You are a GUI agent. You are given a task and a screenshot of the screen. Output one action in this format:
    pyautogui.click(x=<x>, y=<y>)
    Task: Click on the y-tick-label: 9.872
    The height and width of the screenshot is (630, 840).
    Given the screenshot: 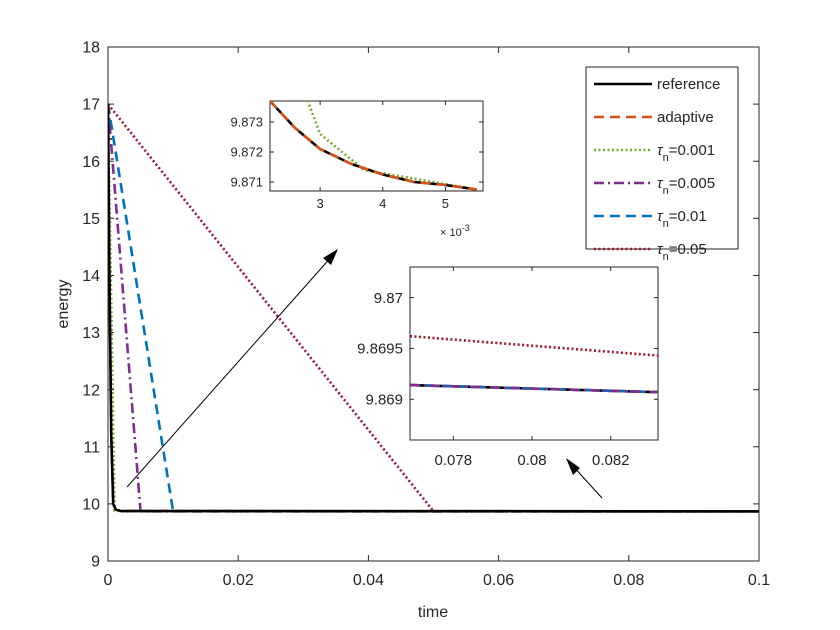 What is the action you would take?
    pyautogui.click(x=246, y=152)
    